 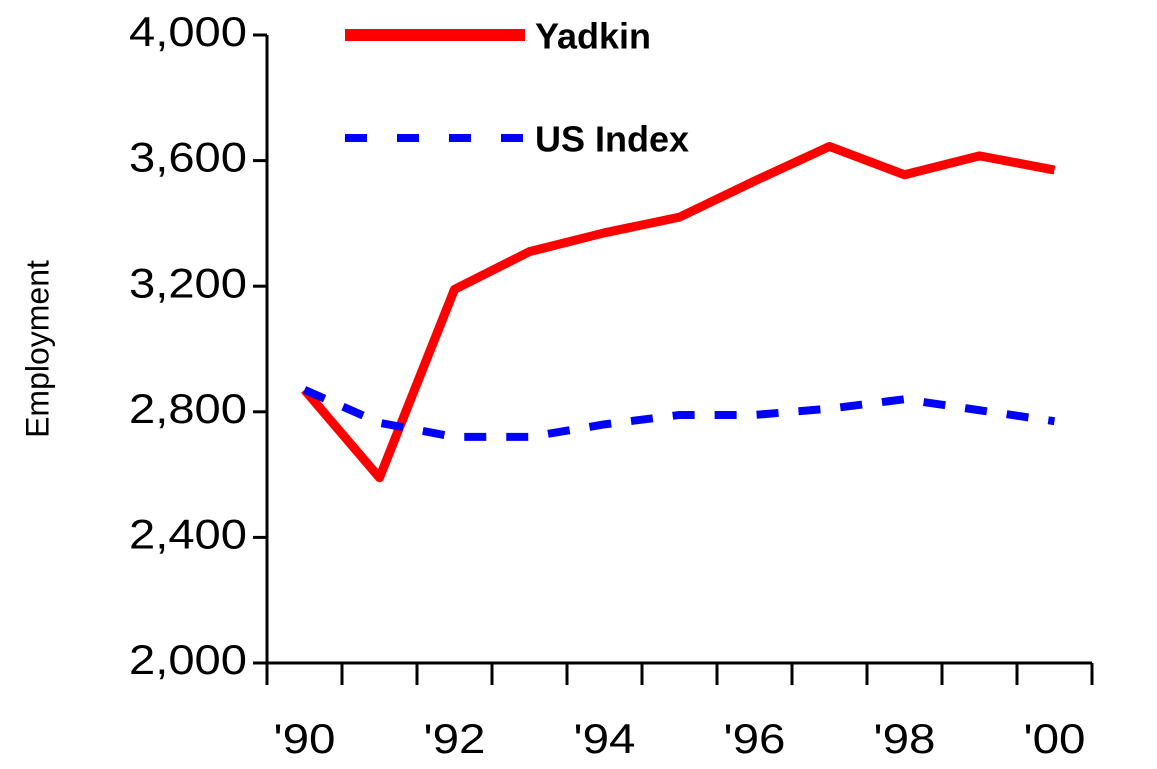 I want to click on x-tick-label: '90, so click(x=305, y=738).